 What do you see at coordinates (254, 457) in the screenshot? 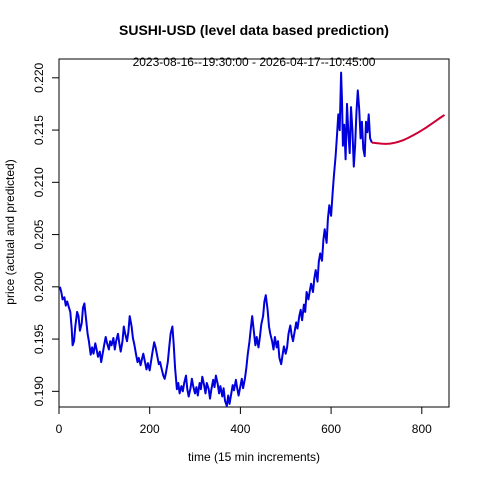
I see `x-axis-label: time (15 min increments)` at bounding box center [254, 457].